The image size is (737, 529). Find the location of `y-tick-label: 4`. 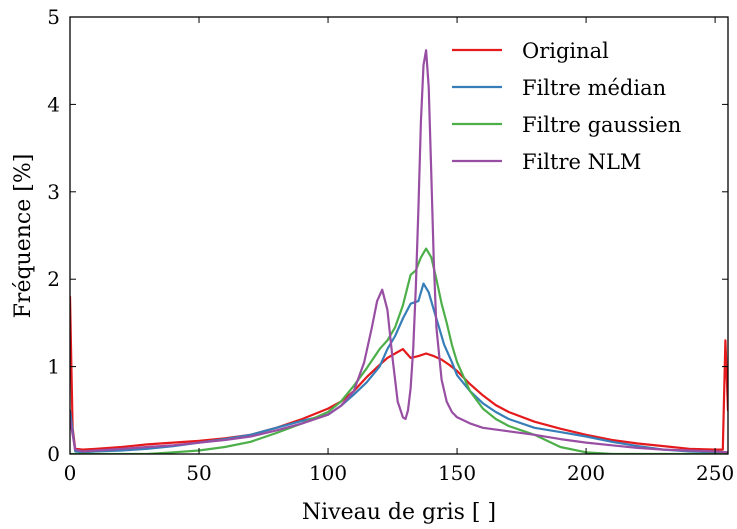

y-tick-label: 4 is located at coordinates (53, 104).